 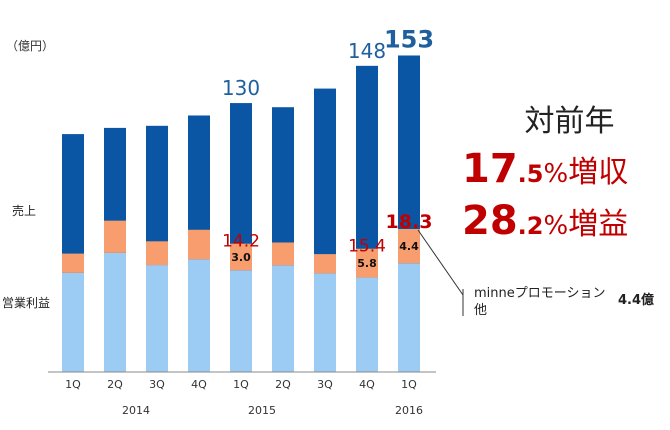 I want to click on callout-value: 4.4億, so click(x=636, y=300).